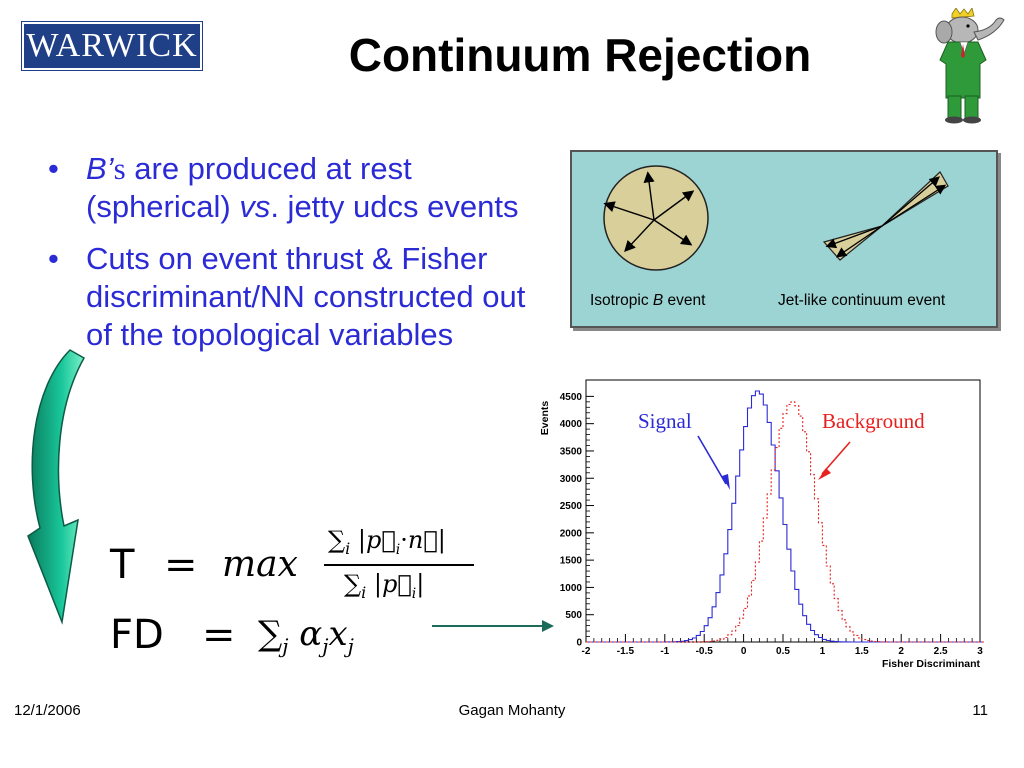 The width and height of the screenshot is (1024, 768). I want to click on slide-title: Continuum Rejection, so click(580, 55).